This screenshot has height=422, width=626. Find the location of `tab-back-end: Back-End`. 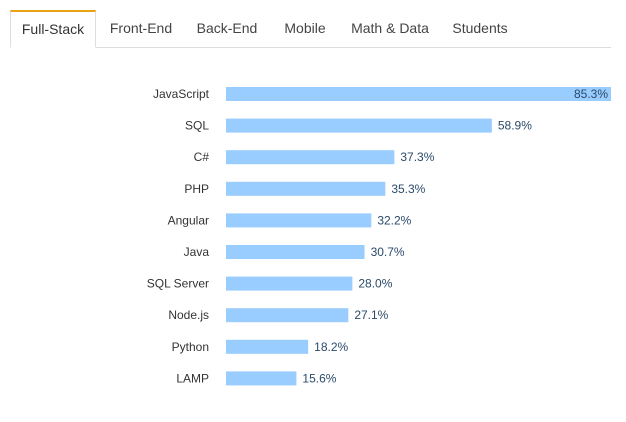

tab-back-end: Back-End is located at coordinates (227, 28).